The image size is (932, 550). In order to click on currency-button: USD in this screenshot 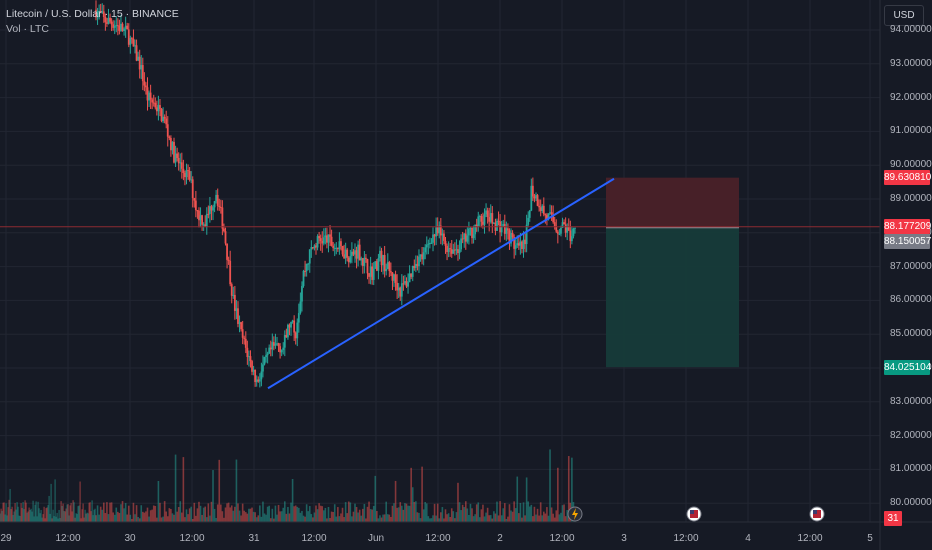, I will do `click(904, 15)`.